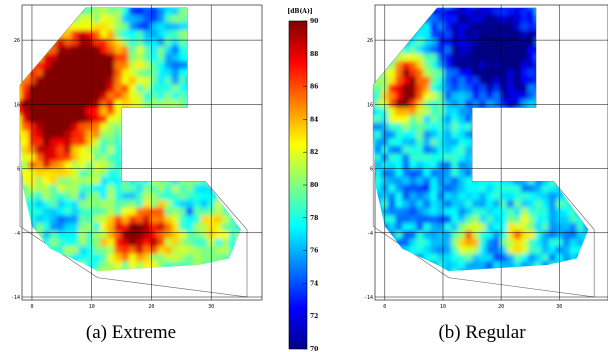  What do you see at coordinates (314, 185) in the screenshot?
I see `colorbar-tick-label: 80` at bounding box center [314, 185].